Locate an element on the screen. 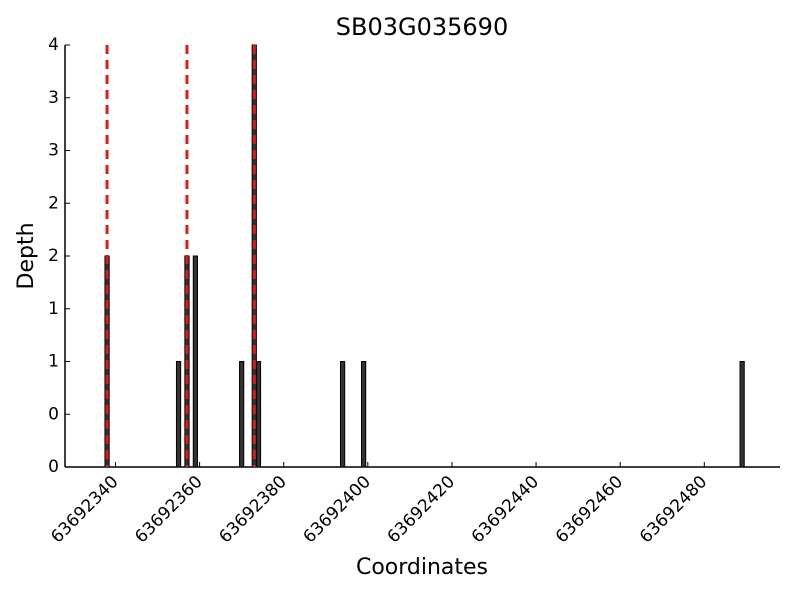 Image resolution: width=800 pixels, height=600 pixels. x-axis-label: Coordinates is located at coordinates (422, 567).